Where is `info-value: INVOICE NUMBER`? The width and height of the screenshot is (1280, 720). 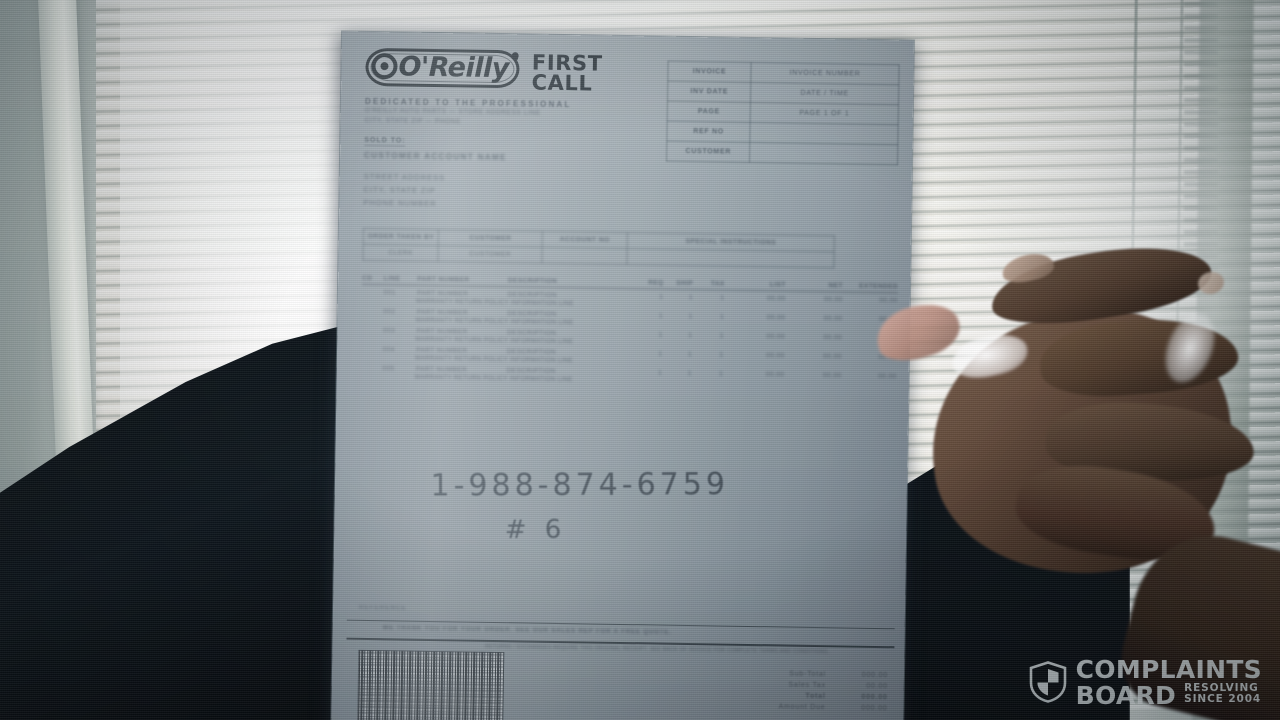 info-value: INVOICE NUMBER is located at coordinates (825, 73).